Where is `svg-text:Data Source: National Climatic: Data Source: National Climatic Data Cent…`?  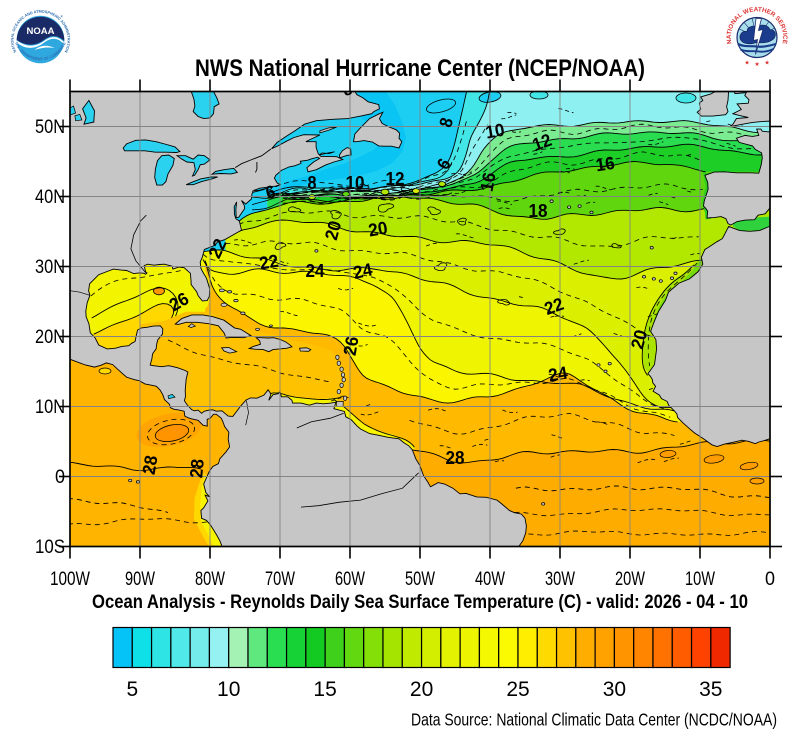 svg-text:Data Source: National Climatic: Data Source: National Climatic Data Cent… is located at coordinates (594, 720).